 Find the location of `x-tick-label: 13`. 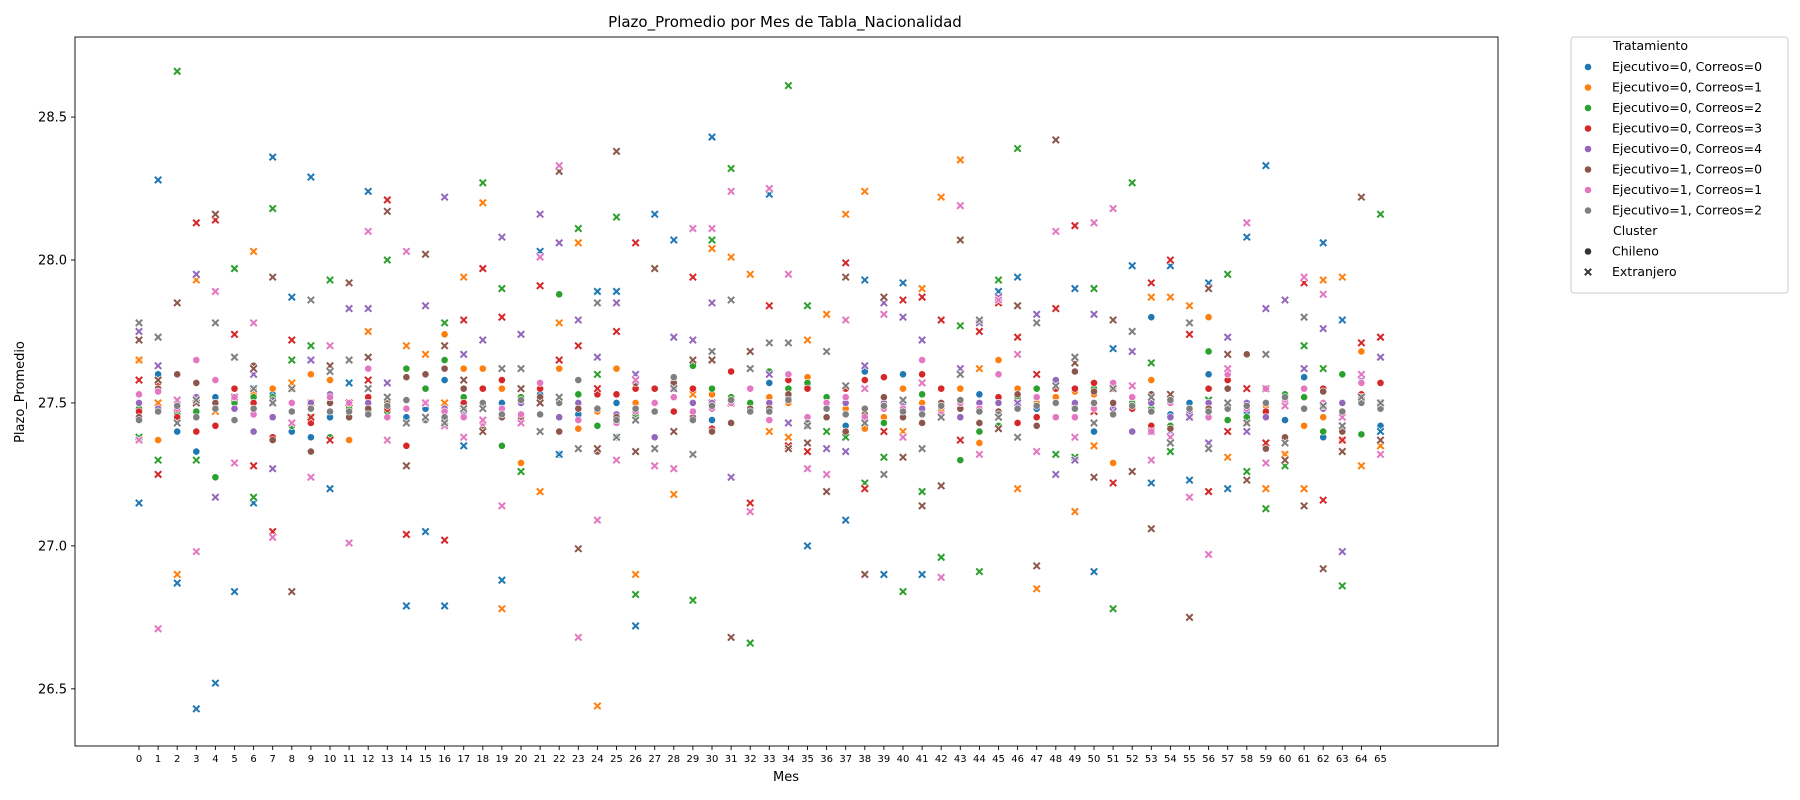

x-tick-label: 13 is located at coordinates (387, 759).